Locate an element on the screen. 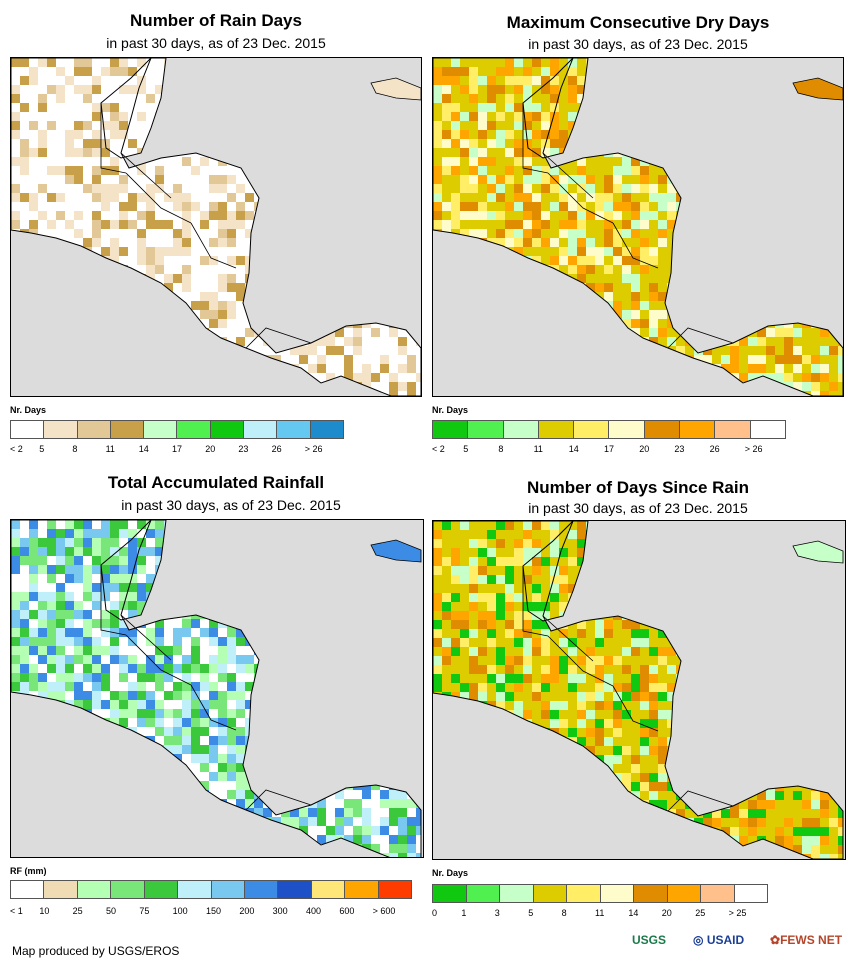 This screenshot has width=854, height=970. panel3-title: Total Accumulated Rainfall is located at coordinates (216, 482).